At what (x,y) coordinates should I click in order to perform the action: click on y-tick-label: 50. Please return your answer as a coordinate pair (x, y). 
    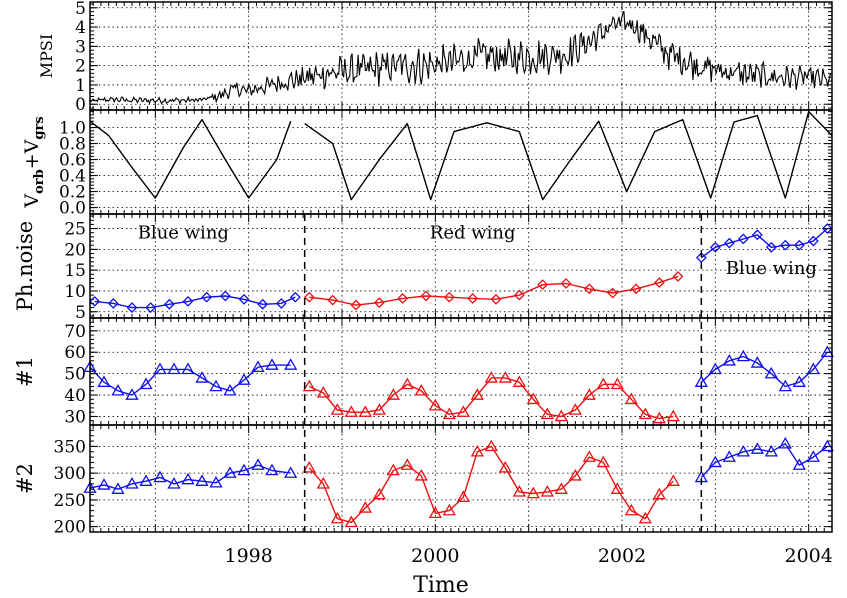
    Looking at the image, I should click on (75, 375).